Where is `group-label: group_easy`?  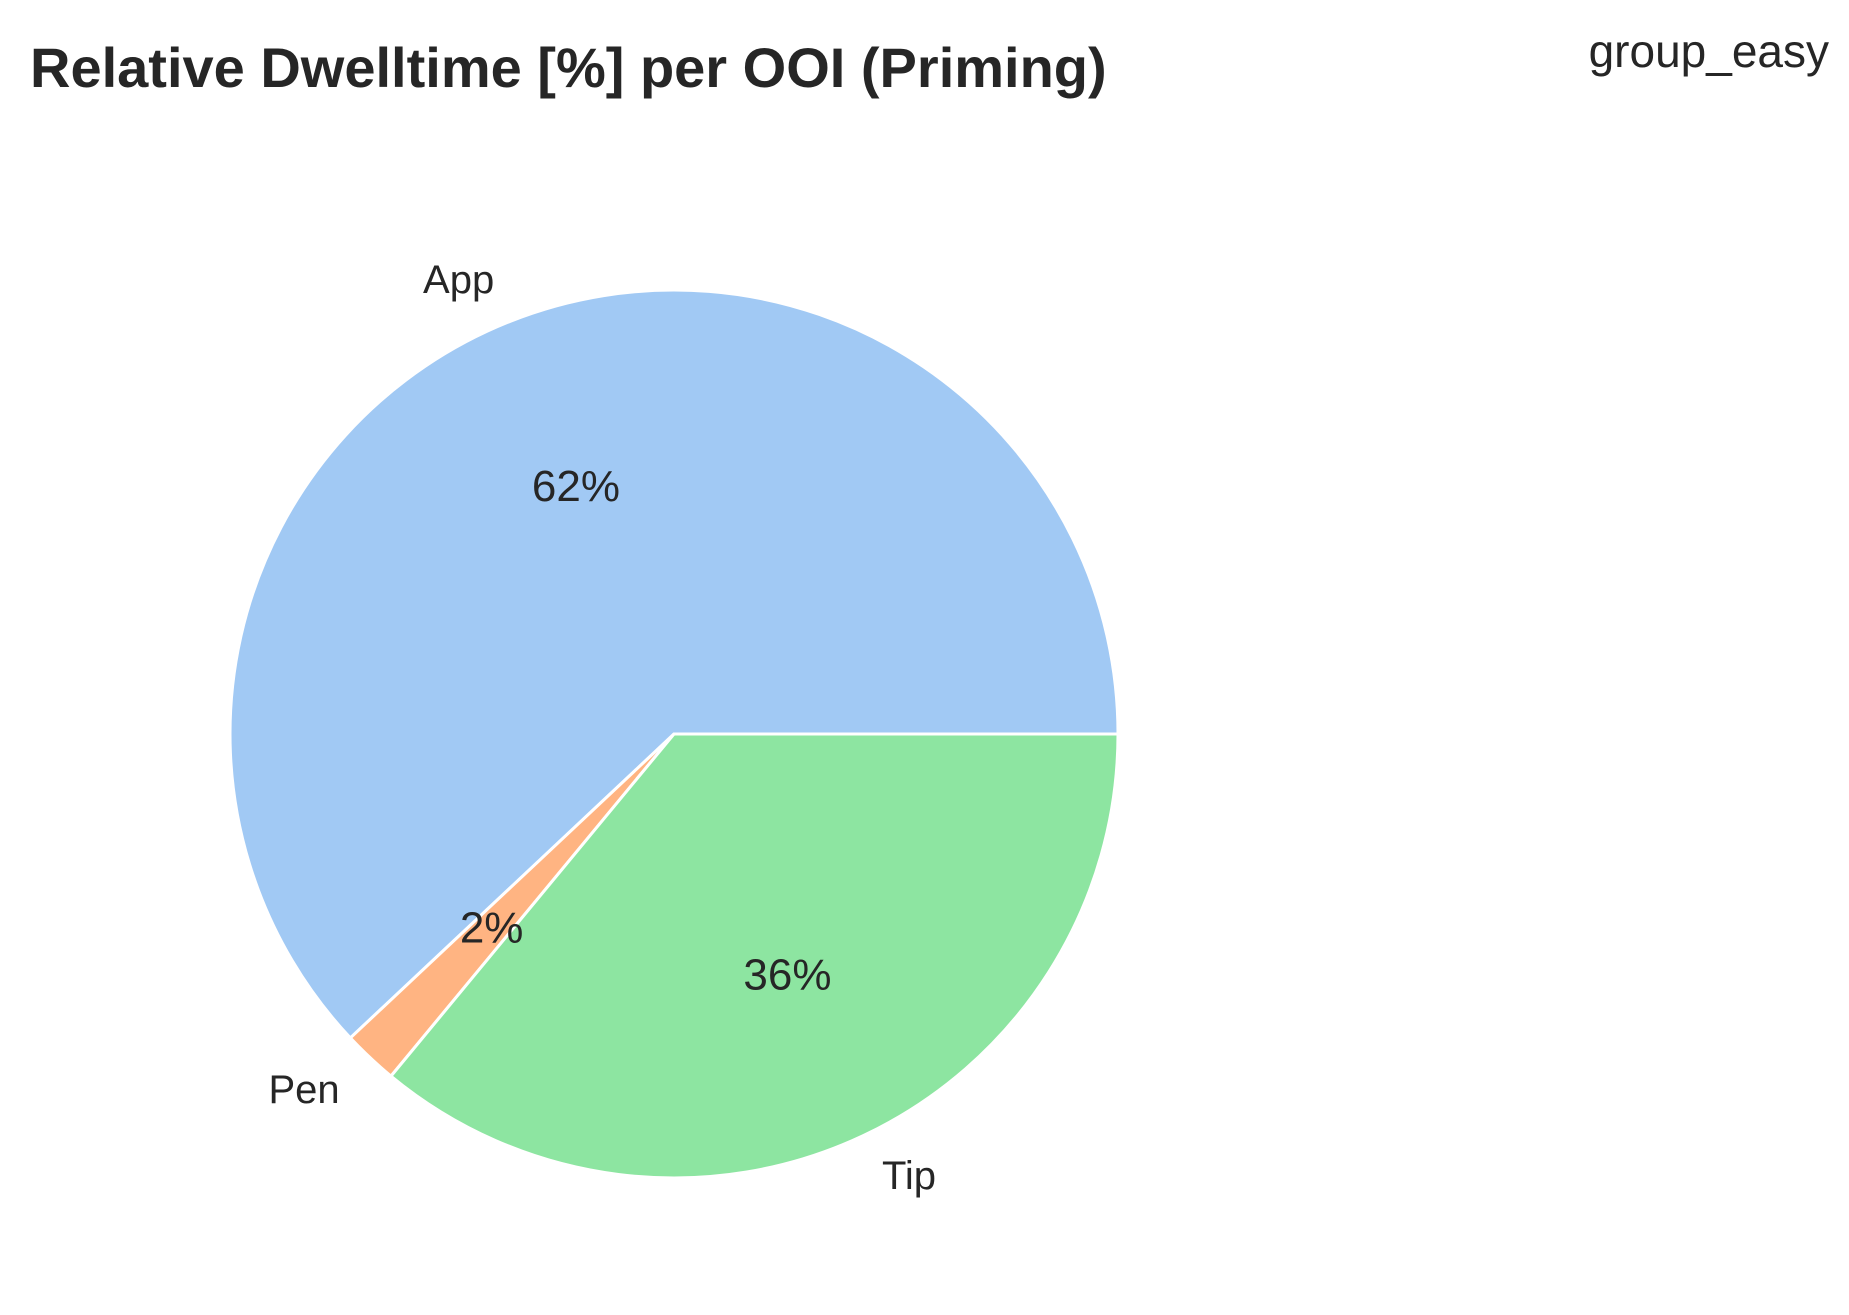
group-label: group_easy is located at coordinates (1708, 51).